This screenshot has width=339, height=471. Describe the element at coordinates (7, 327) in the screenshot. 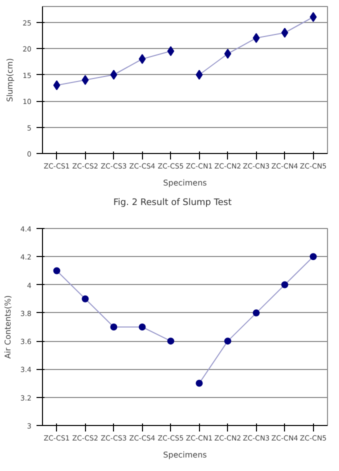

I see `y-axis-title: Air Contents(%)` at that location.